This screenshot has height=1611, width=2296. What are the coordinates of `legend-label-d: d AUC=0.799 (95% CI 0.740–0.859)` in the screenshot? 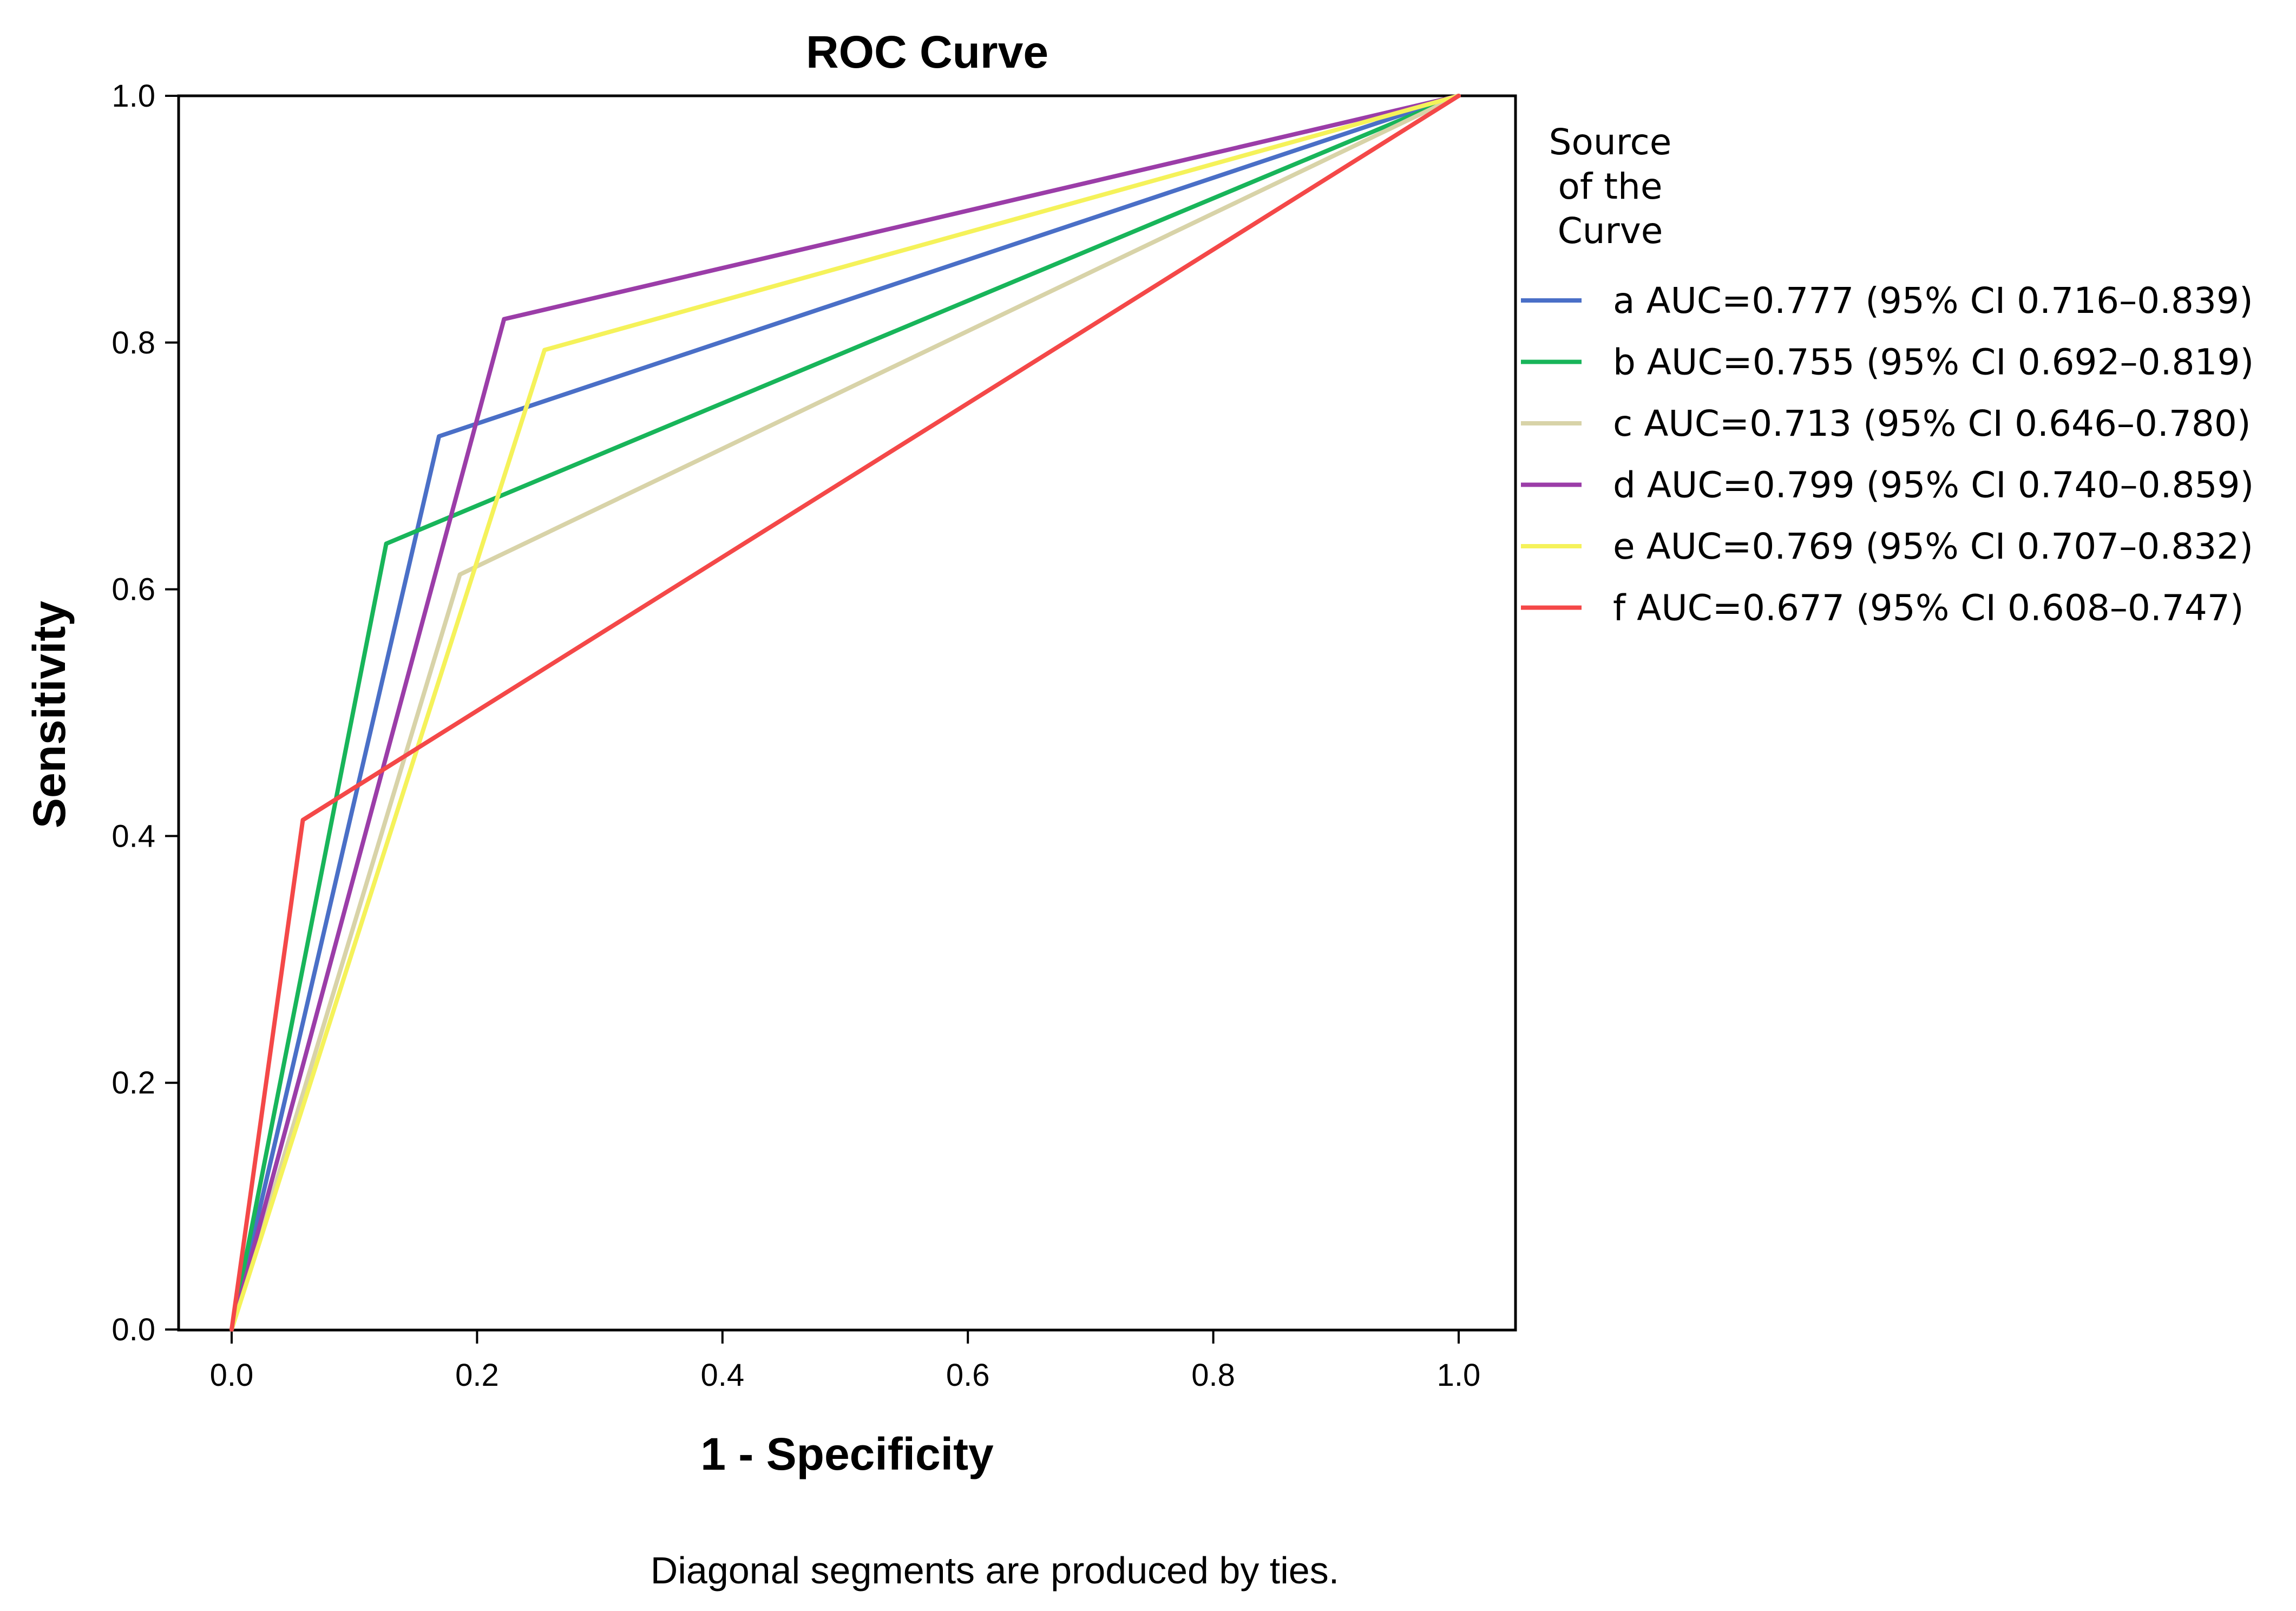 It's located at (1934, 485).